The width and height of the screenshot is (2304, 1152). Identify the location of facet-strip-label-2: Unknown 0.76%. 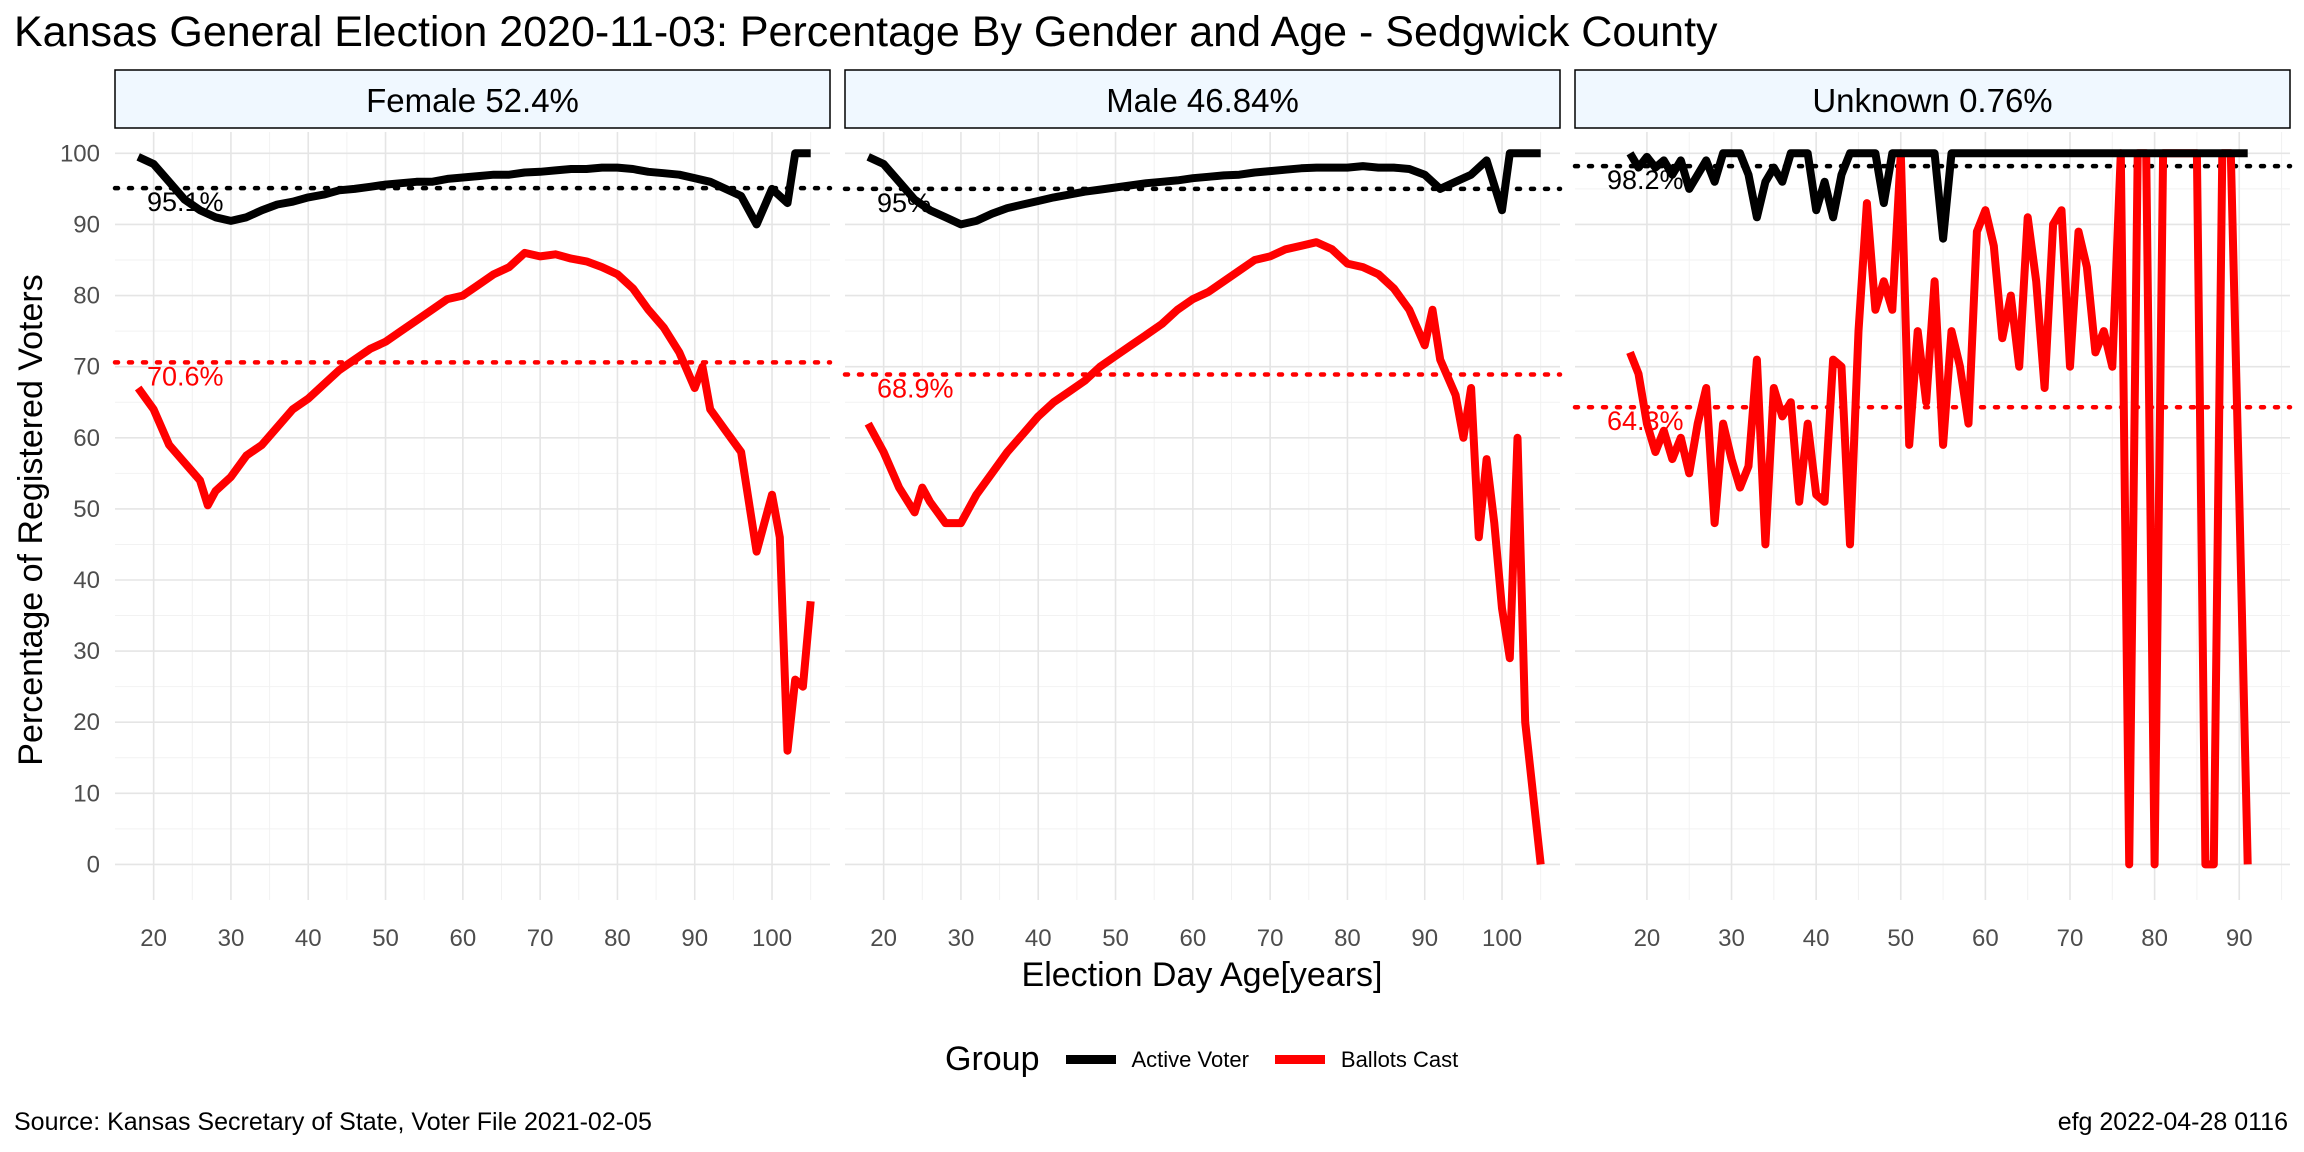
(1932, 100).